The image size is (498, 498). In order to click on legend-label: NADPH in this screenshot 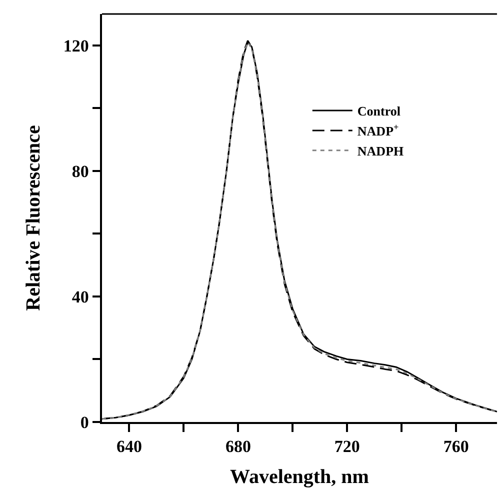, I will do `click(380, 150)`.